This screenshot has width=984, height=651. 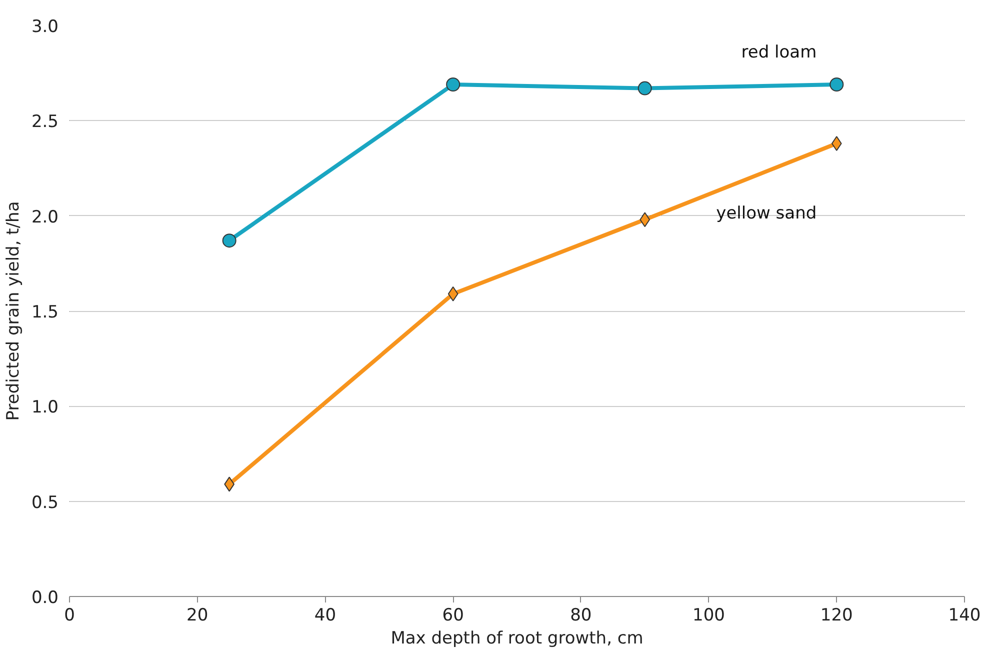 I want to click on y-tick-label: 0.5, so click(x=45, y=502).